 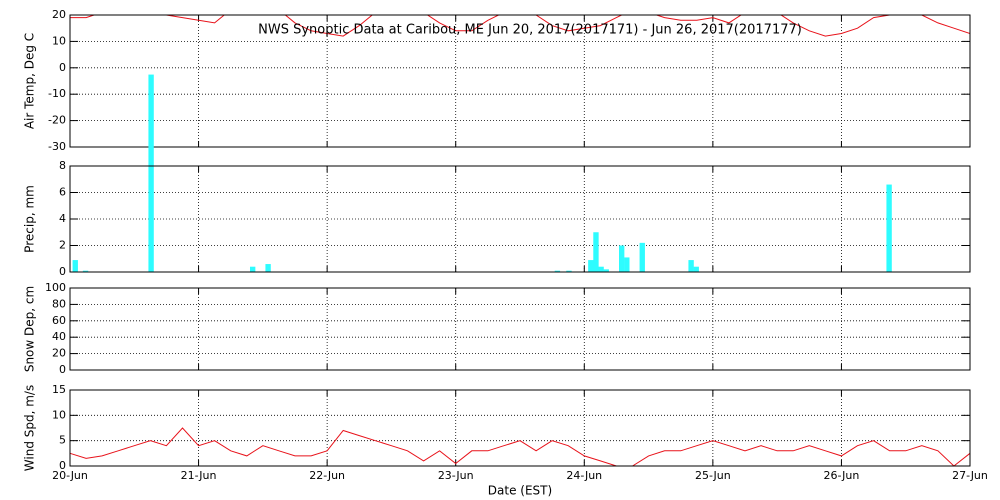 What do you see at coordinates (327, 475) in the screenshot?
I see `x-tick-label: 22-Jun` at bounding box center [327, 475].